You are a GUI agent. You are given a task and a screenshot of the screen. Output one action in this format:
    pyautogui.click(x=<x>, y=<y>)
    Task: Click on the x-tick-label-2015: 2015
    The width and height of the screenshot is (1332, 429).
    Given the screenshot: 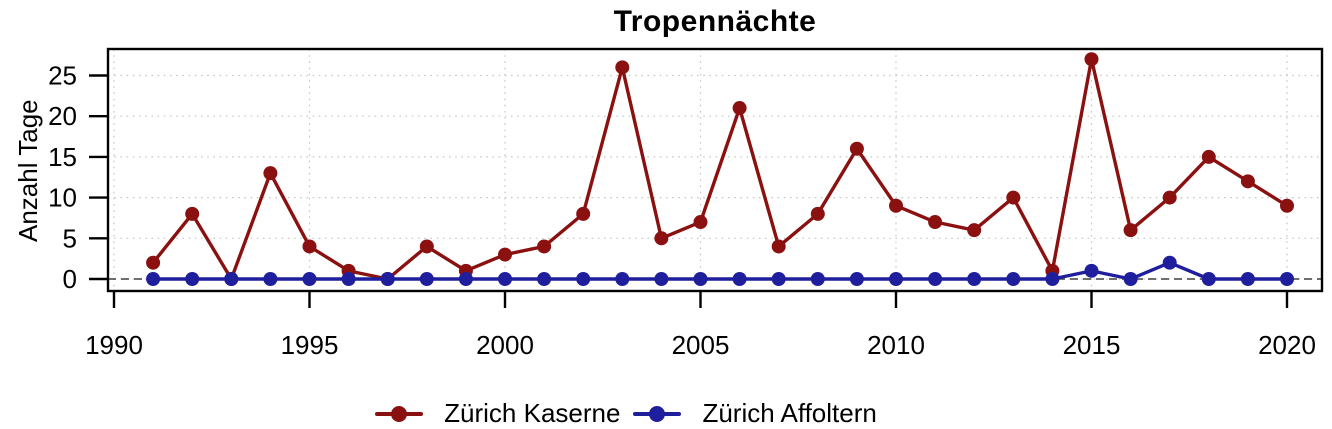 What is the action you would take?
    pyautogui.click(x=1092, y=345)
    